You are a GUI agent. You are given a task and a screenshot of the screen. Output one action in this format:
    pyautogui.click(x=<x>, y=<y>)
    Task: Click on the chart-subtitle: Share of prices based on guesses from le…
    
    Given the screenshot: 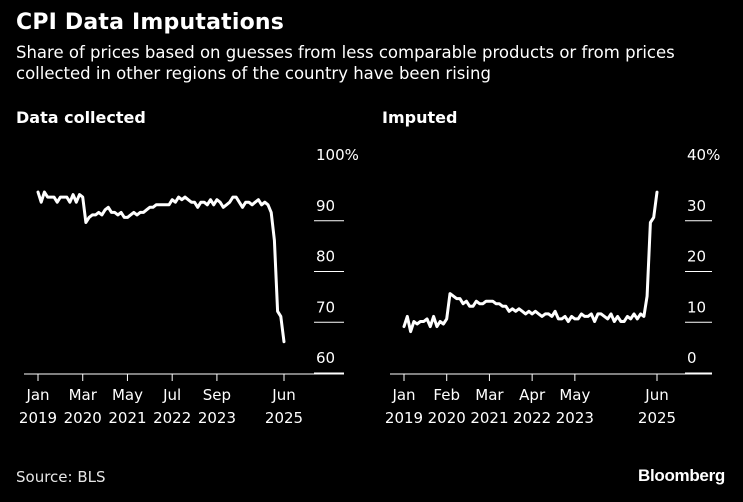 What is the action you would take?
    pyautogui.click(x=345, y=63)
    